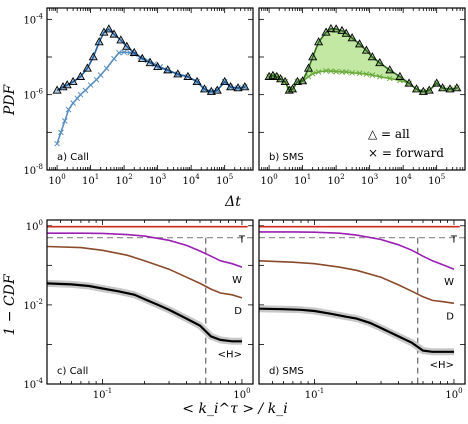  Describe the element at coordinates (238, 311) in the screenshot. I see `series-label-D: D` at that location.